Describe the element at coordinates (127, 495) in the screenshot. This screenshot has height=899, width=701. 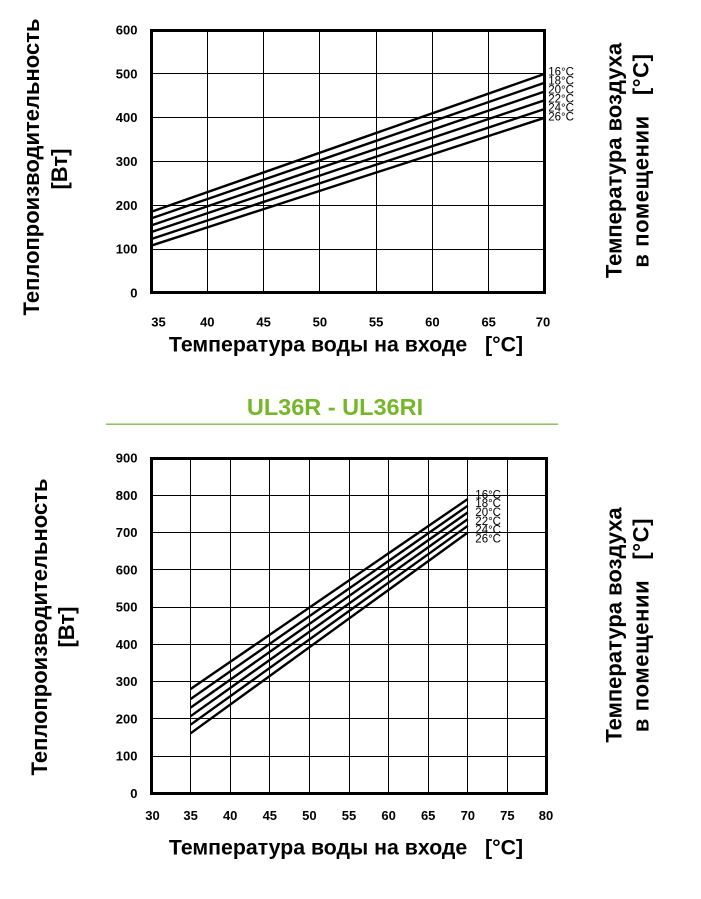
I see `svg-text: 800` at that location.